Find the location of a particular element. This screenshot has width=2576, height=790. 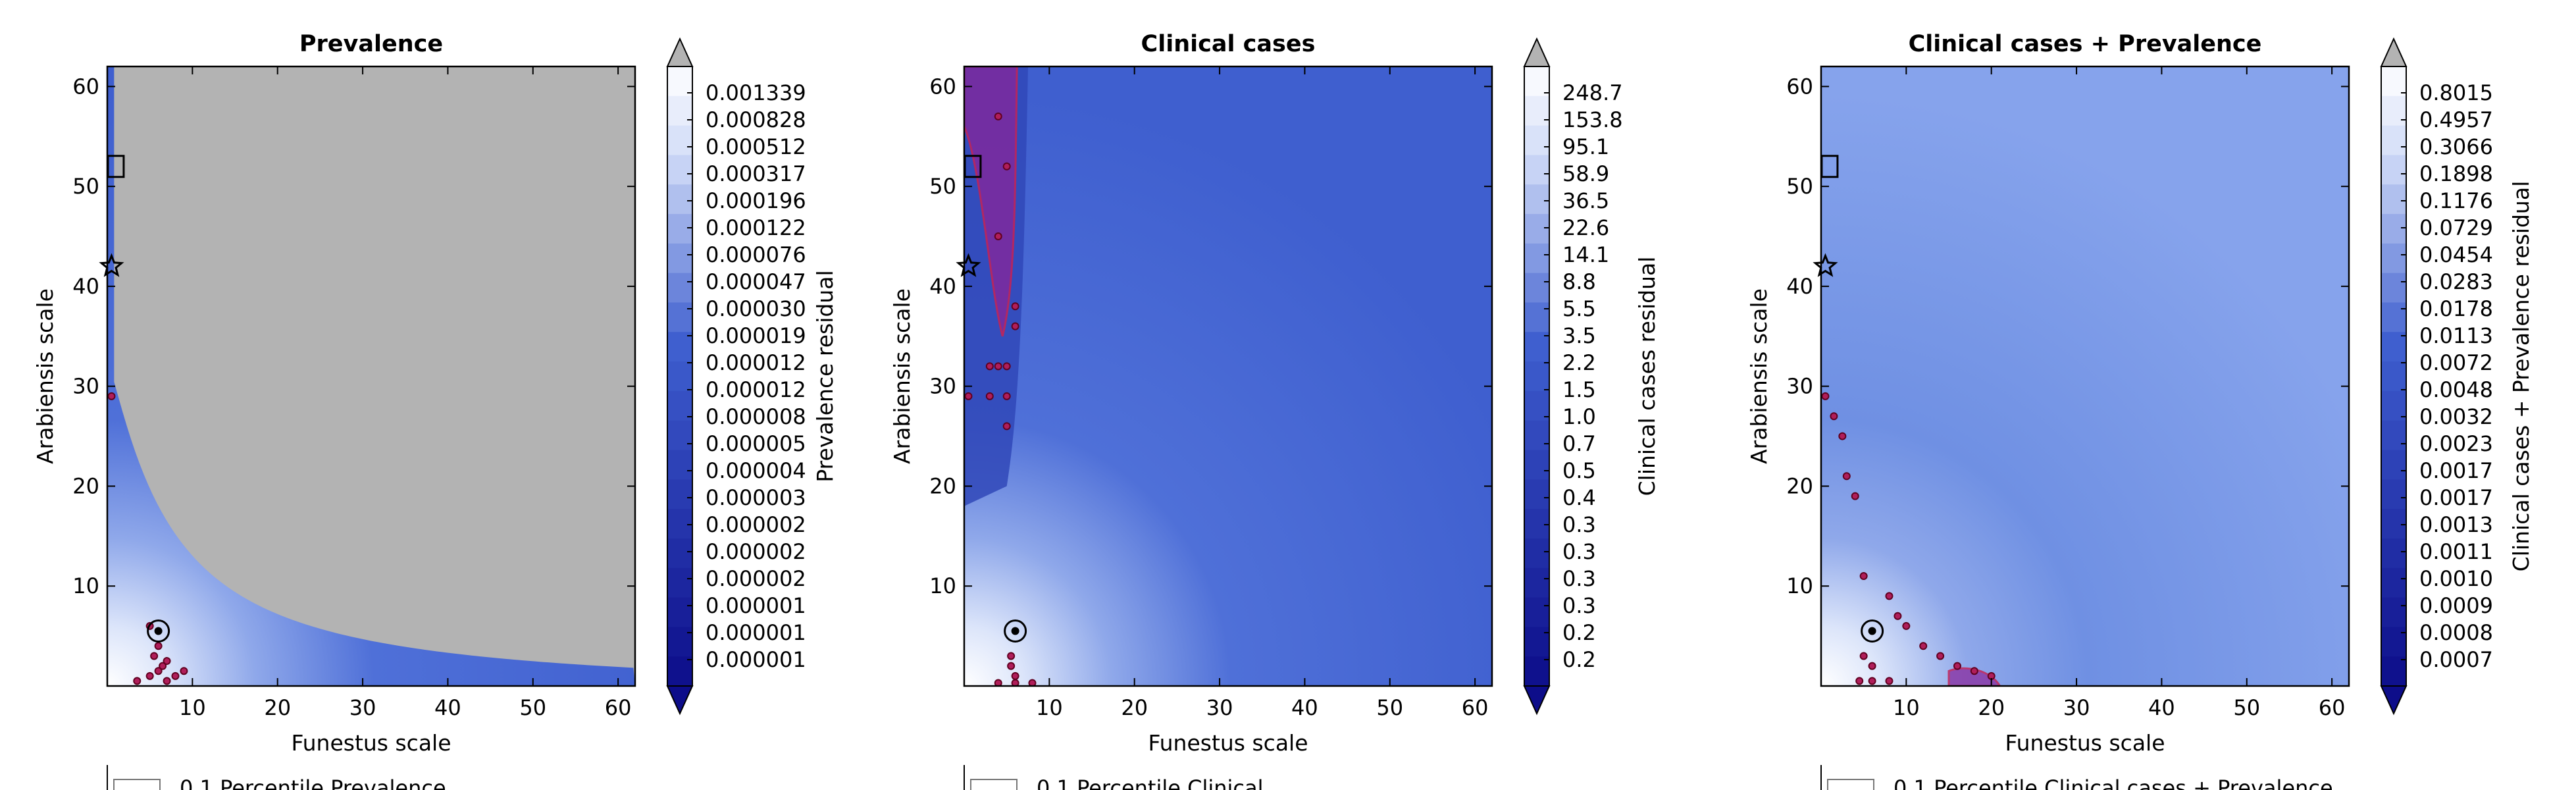

x-tick-label: 10 is located at coordinates (192, 708).